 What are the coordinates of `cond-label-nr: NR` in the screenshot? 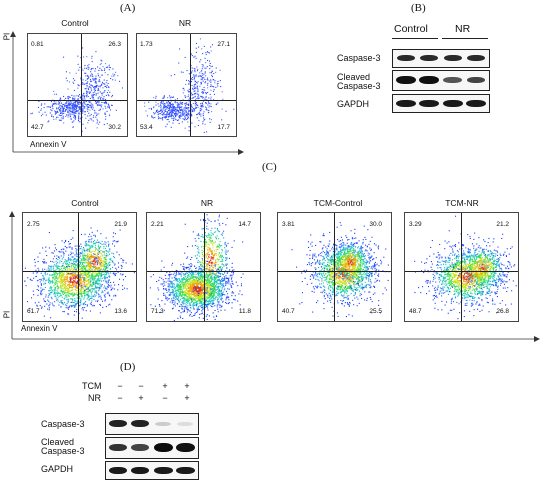 It's located at (94, 398).